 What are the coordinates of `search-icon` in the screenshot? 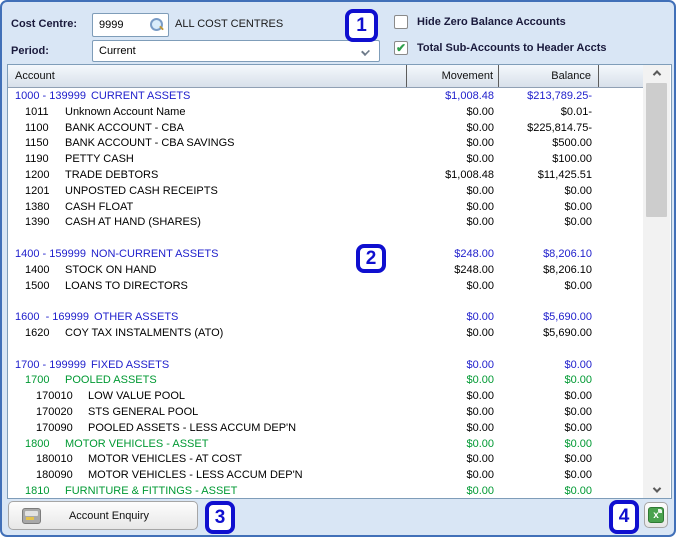 It's located at (157, 25).